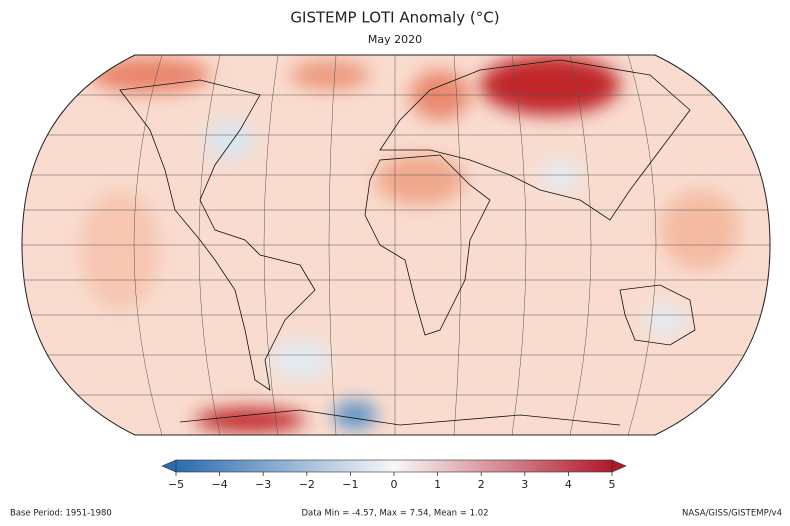 This screenshot has width=790, height=526. Describe the element at coordinates (394, 18) in the screenshot. I see `title: GISTEMP LOTI Anomaly (°C)` at that location.